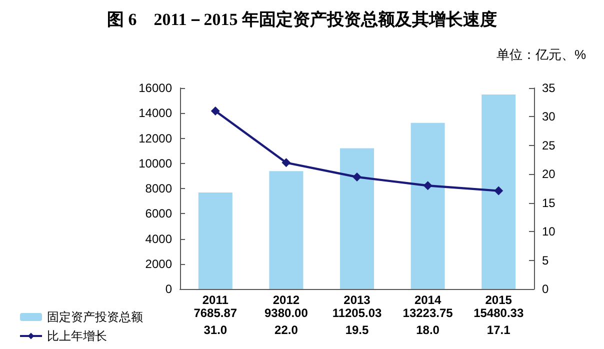 The width and height of the screenshot is (604, 349). What do you see at coordinates (357, 313) in the screenshot?
I see `data-label: 11205.03` at bounding box center [357, 313].